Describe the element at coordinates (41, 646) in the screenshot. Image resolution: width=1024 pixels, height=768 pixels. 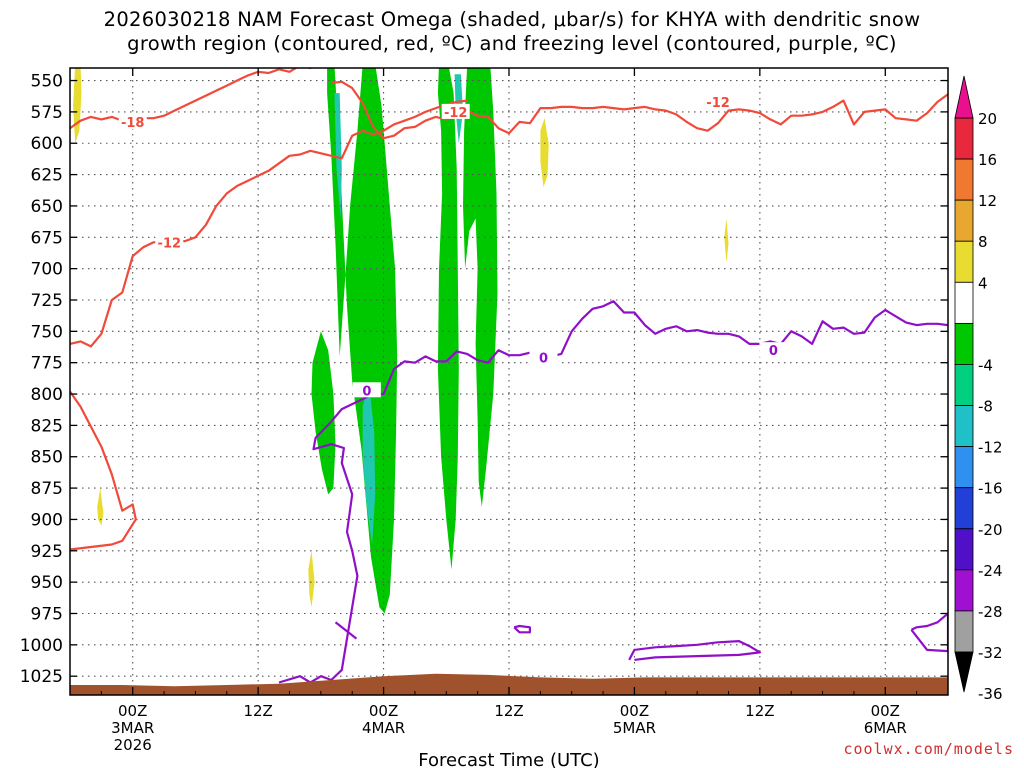
I see `y-tick-label-1000: 1000` at that location.